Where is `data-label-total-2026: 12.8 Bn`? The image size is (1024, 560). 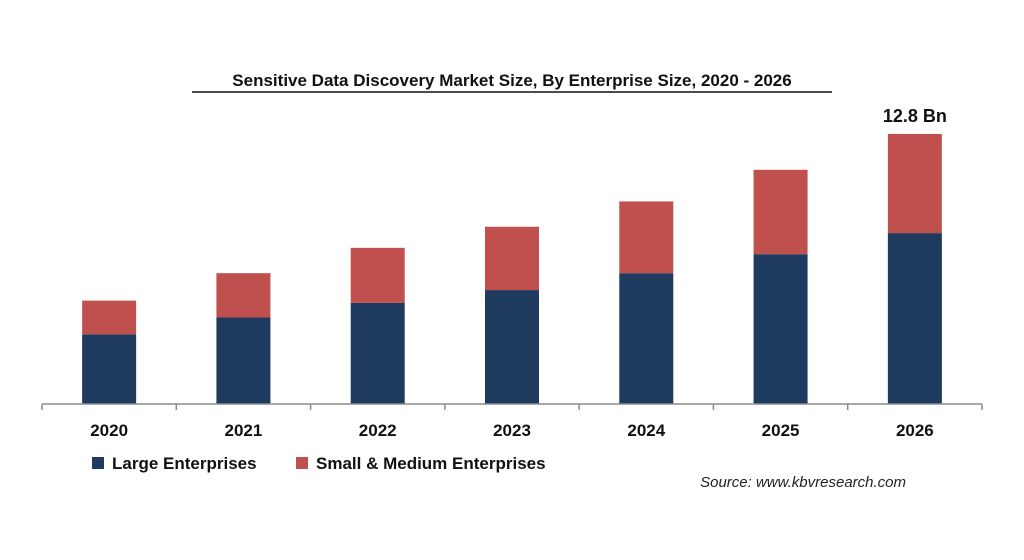
data-label-total-2026: 12.8 Bn is located at coordinates (915, 116).